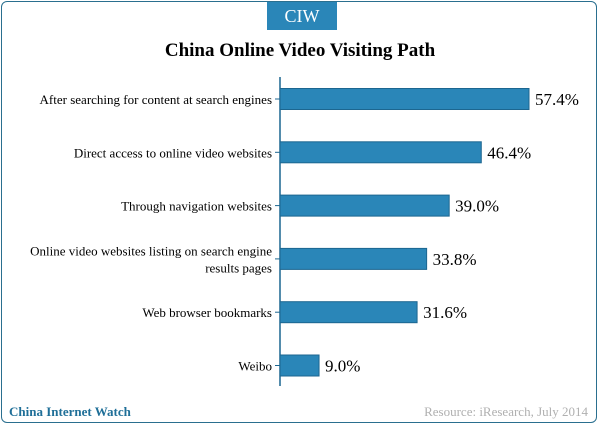  What do you see at coordinates (455, 259) in the screenshot?
I see `value-label: 33.8%` at bounding box center [455, 259].